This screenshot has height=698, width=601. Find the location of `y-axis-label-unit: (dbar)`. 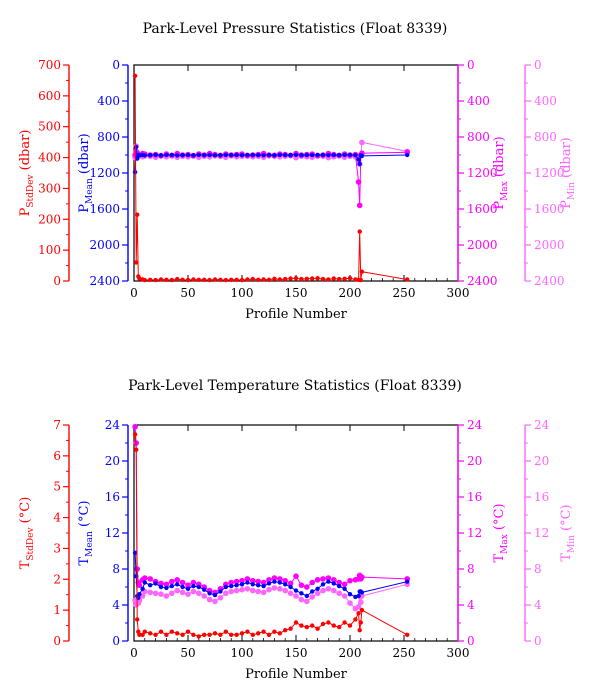

y-axis-label-unit: (dbar) is located at coordinates (499, 158).